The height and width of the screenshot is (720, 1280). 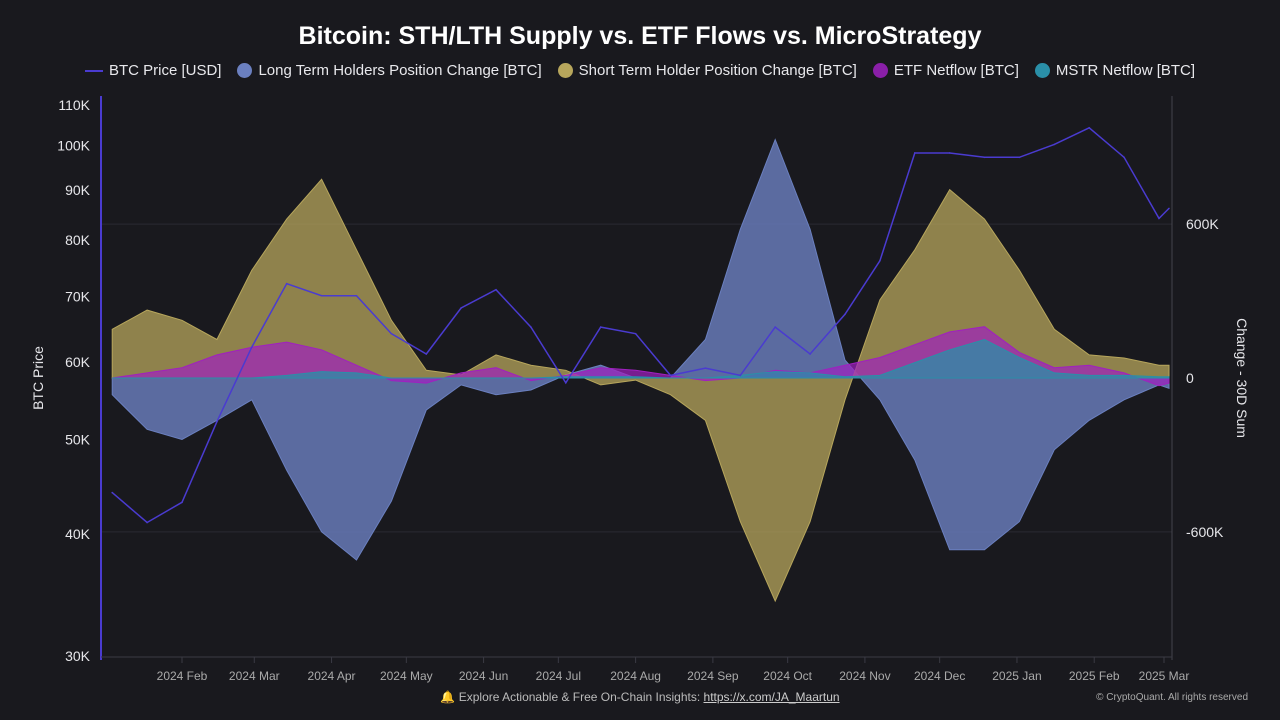 What do you see at coordinates (78, 362) in the screenshot?
I see `left-tick-label: 60K` at bounding box center [78, 362].